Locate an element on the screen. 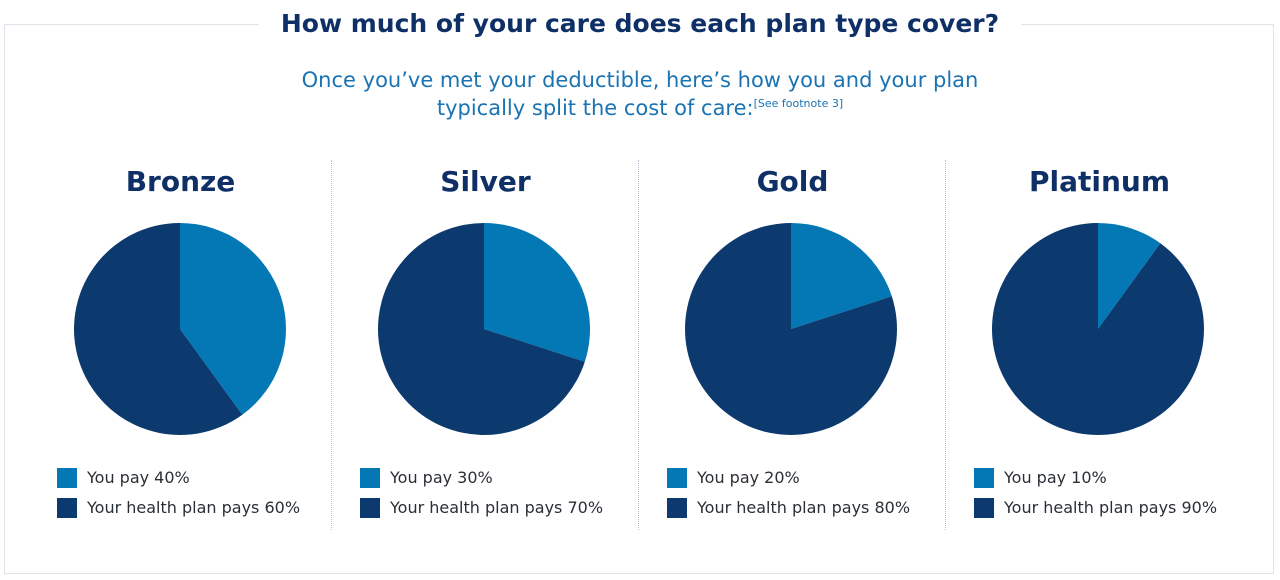 This screenshot has width=1280, height=580. legend-label: Your health plan pays 60% is located at coordinates (194, 507).